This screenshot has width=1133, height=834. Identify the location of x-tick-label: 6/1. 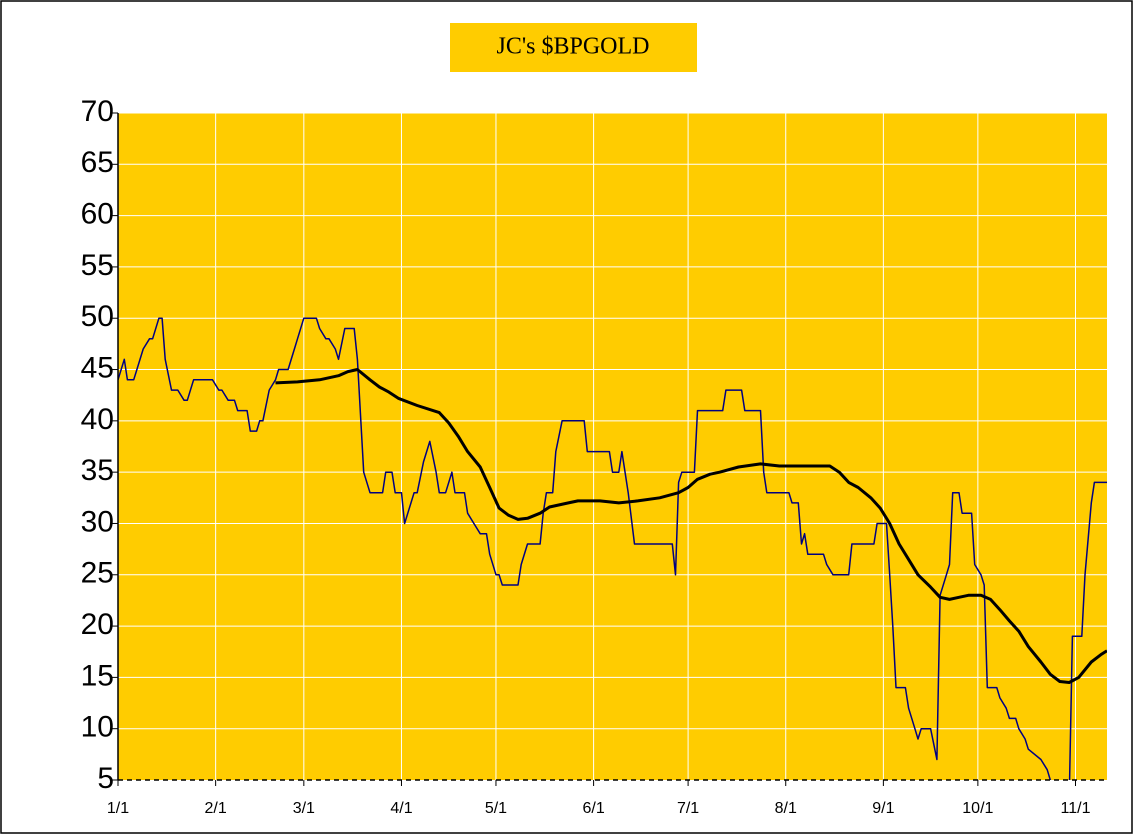
(593, 808).